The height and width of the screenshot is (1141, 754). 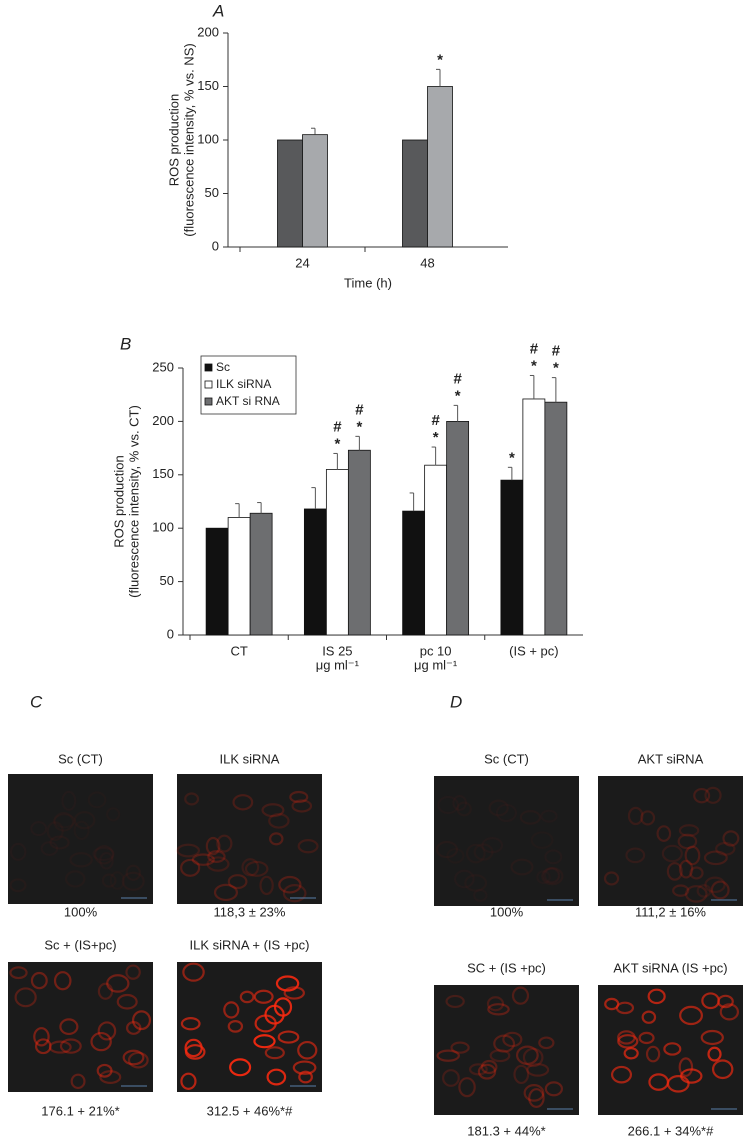 I want to click on legend-swatch, so click(x=208, y=384).